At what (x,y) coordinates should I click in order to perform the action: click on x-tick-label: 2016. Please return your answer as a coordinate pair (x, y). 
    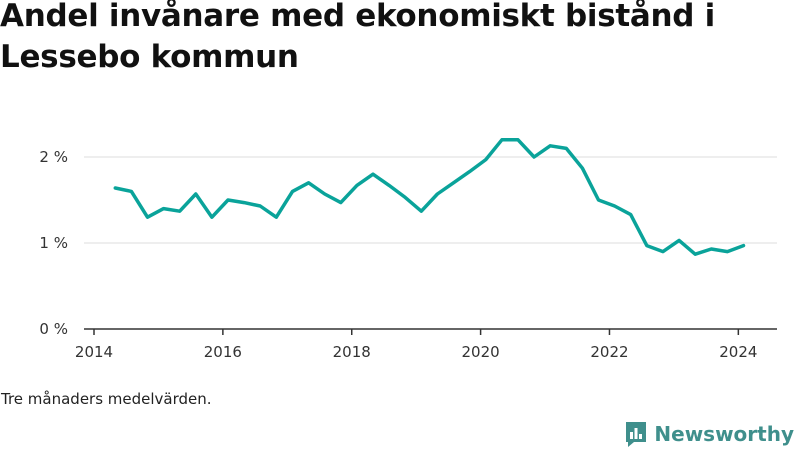
    Looking at the image, I should click on (223, 352).